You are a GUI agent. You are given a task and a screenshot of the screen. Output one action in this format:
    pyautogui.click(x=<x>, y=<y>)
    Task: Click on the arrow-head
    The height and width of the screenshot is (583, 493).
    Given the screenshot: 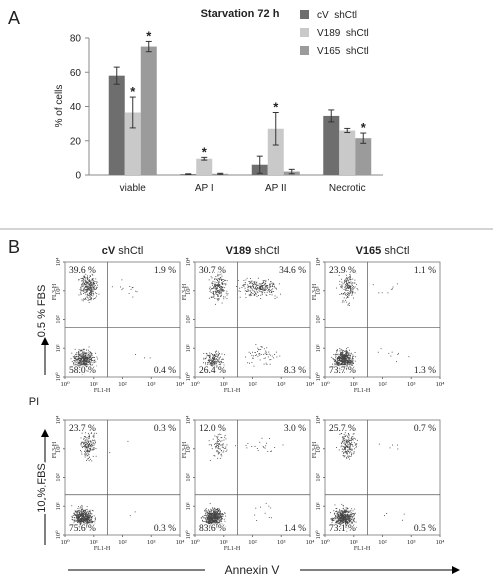 What is the action you would take?
    pyautogui.click(x=45, y=341)
    